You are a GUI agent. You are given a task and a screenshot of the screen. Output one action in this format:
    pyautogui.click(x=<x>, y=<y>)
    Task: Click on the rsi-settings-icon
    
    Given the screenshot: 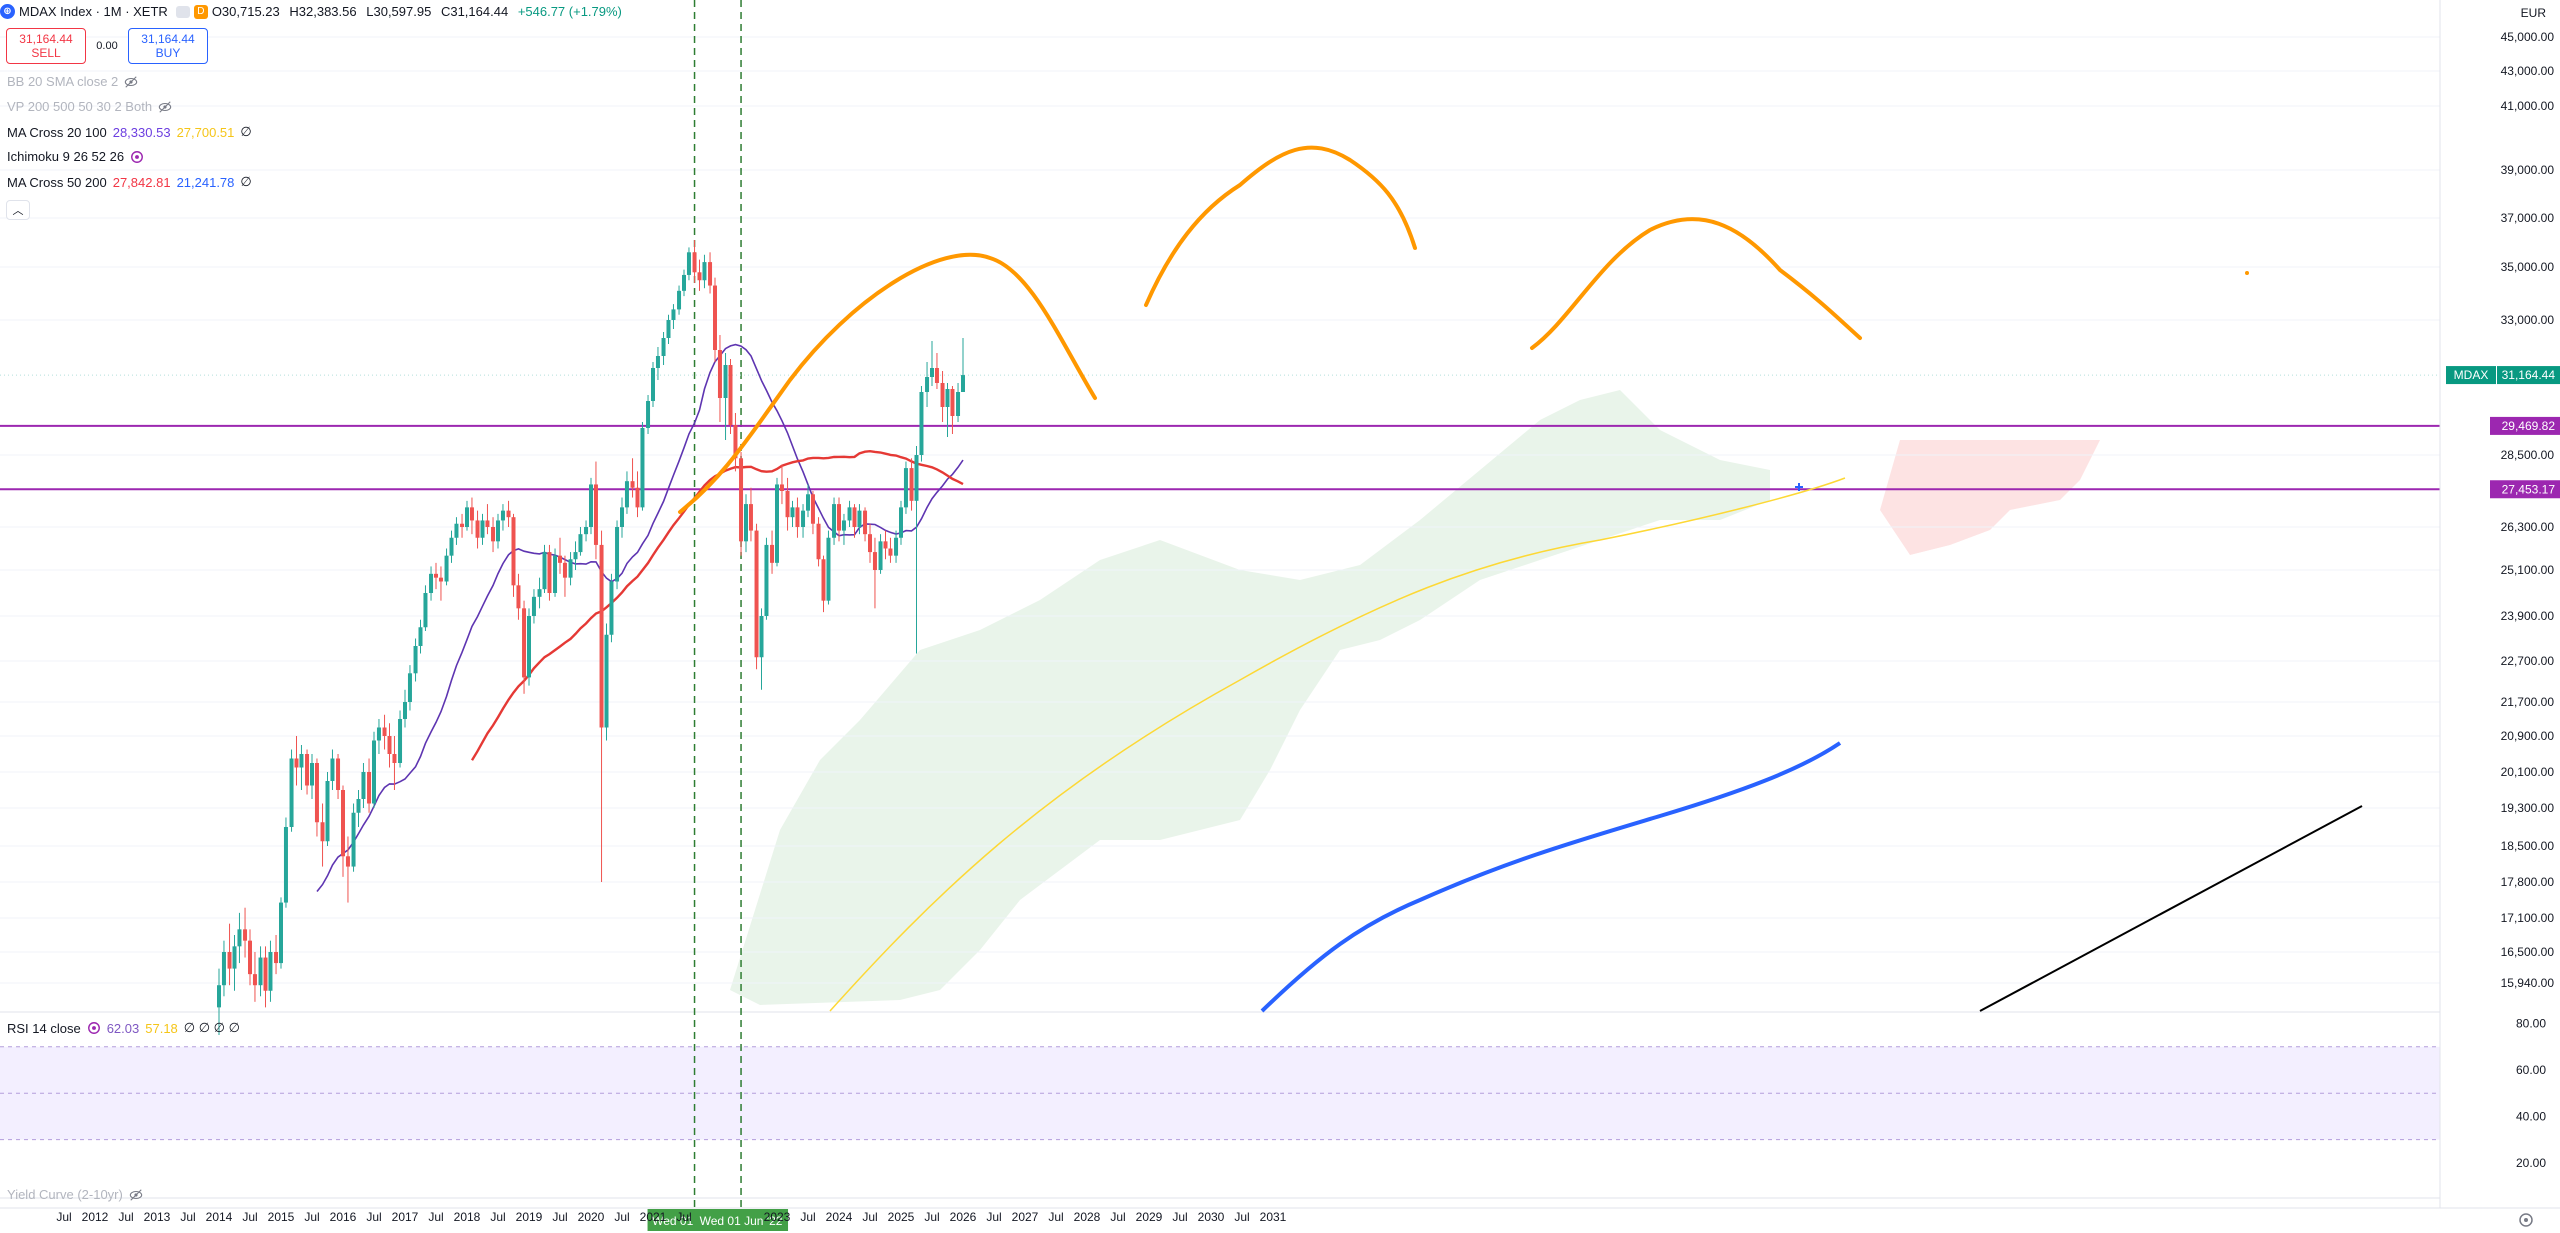 What is the action you would take?
    pyautogui.click(x=94, y=1028)
    